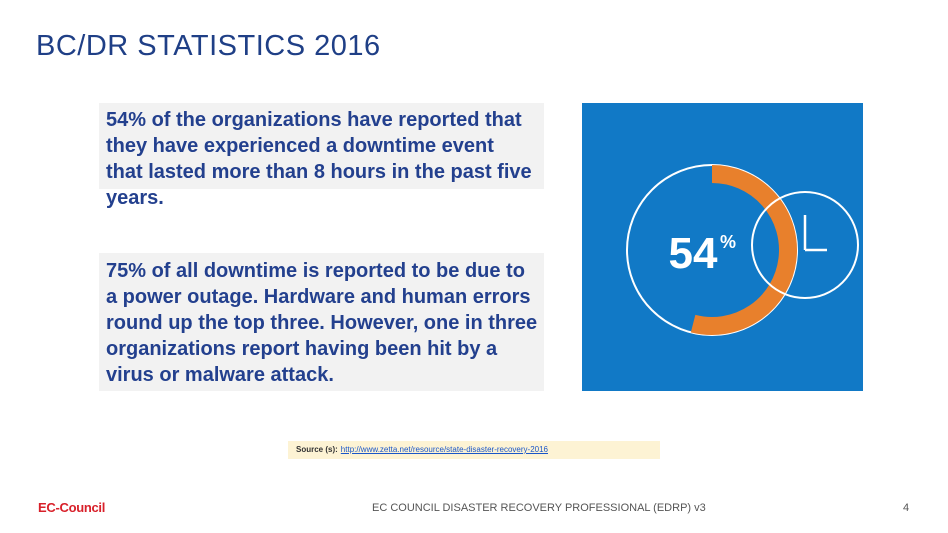  I want to click on ec-council-logo: EC-Council, so click(72, 507).